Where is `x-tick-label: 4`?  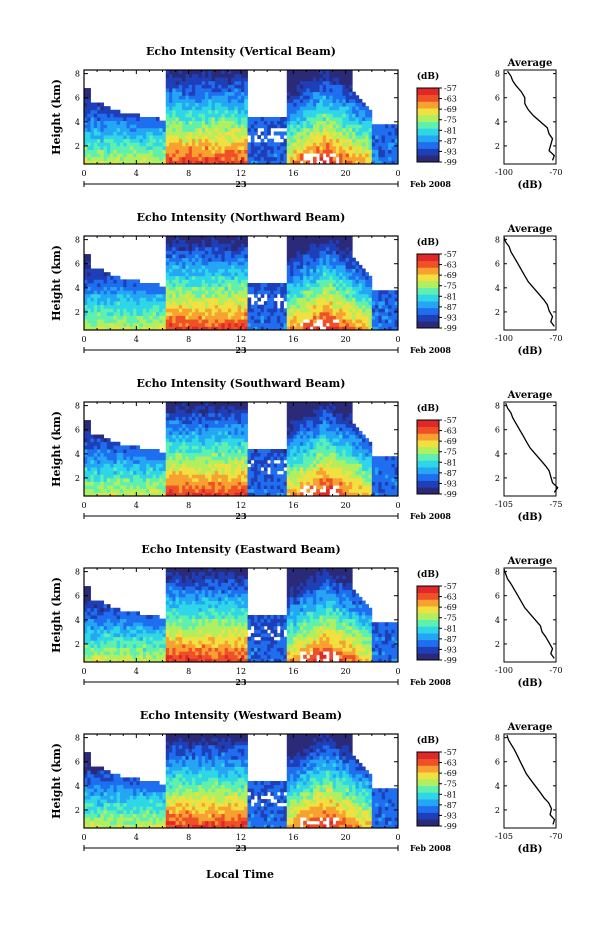 x-tick-label: 4 is located at coordinates (136, 173).